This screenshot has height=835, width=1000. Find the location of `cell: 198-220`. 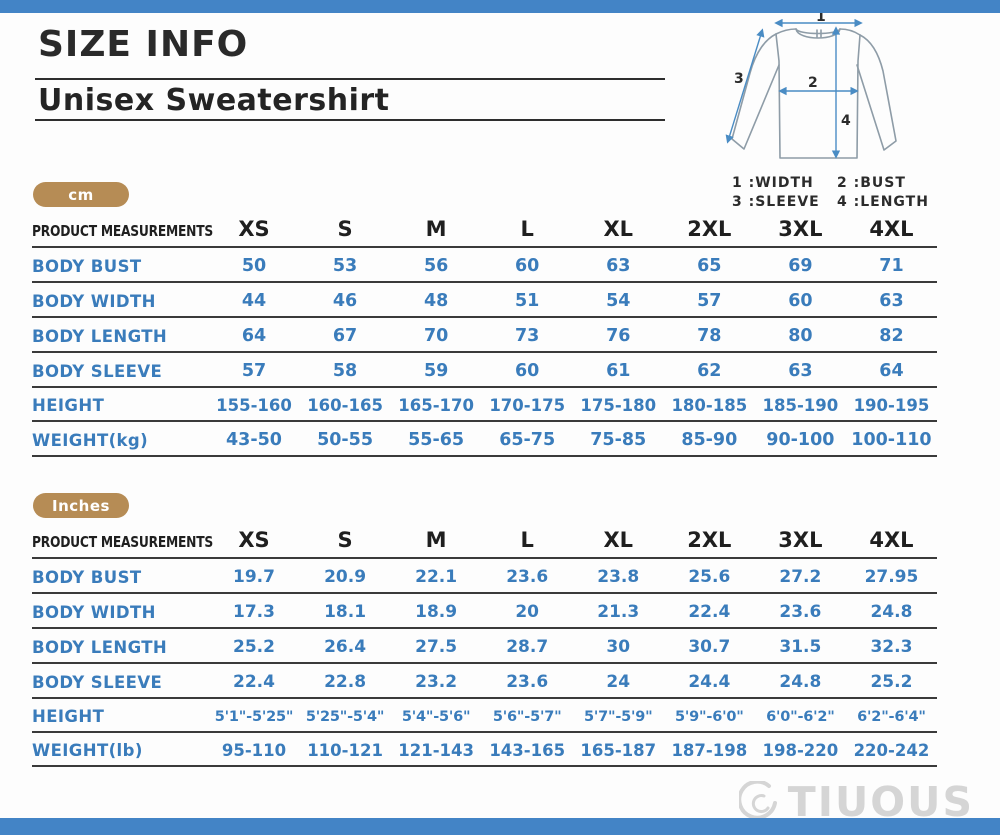

cell: 198-220 is located at coordinates (800, 750).